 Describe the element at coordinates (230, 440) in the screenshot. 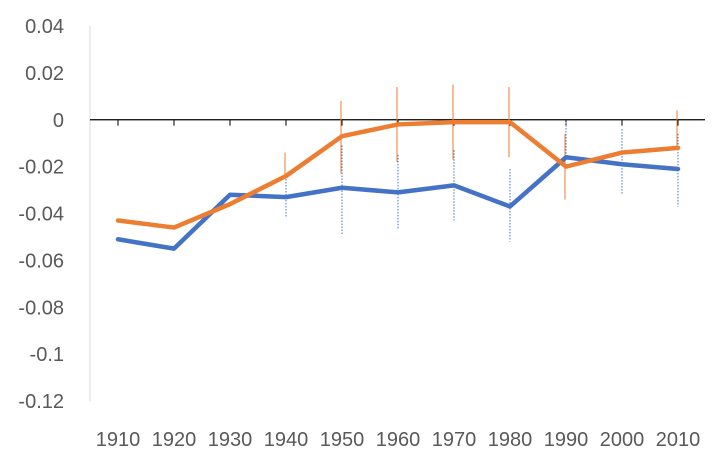

I see `x-tick-label: 1930` at that location.